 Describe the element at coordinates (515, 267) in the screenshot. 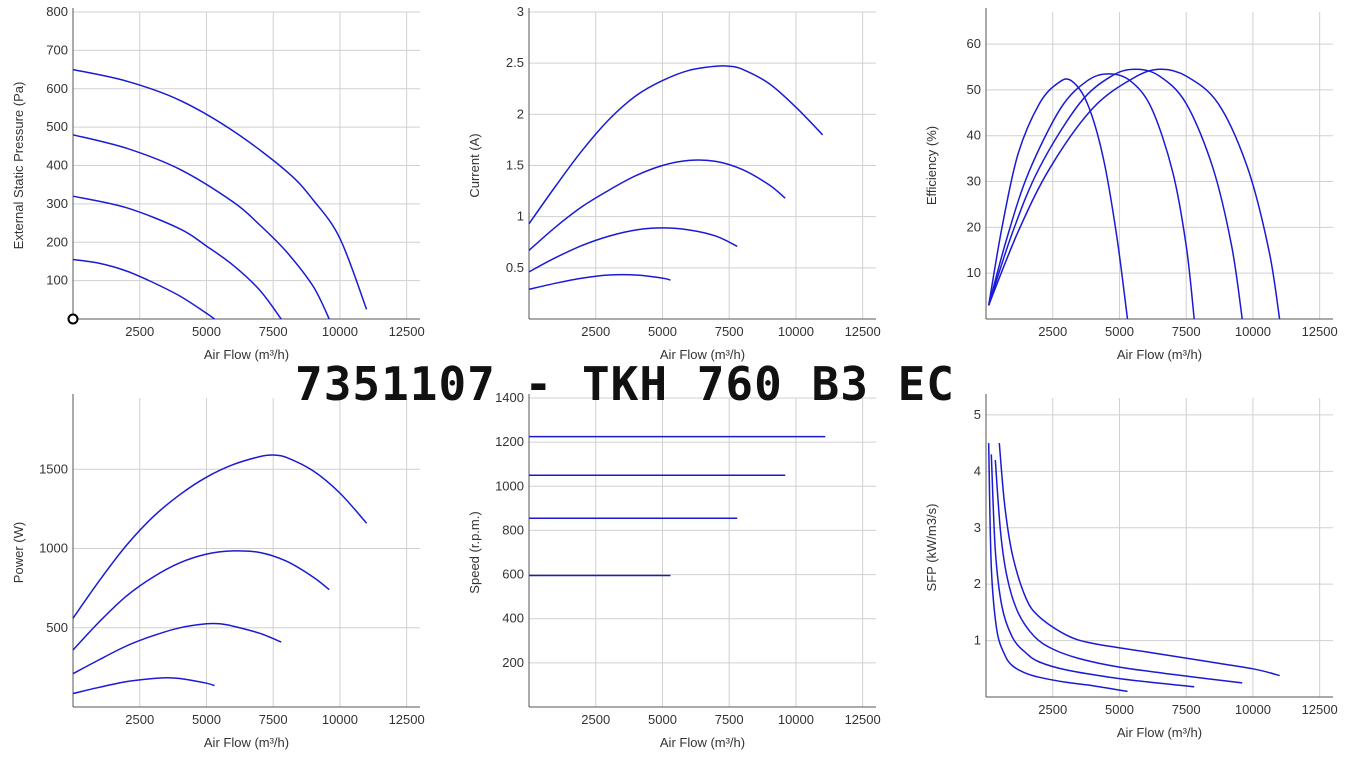

I see `y-tick-label: 0.5` at that location.